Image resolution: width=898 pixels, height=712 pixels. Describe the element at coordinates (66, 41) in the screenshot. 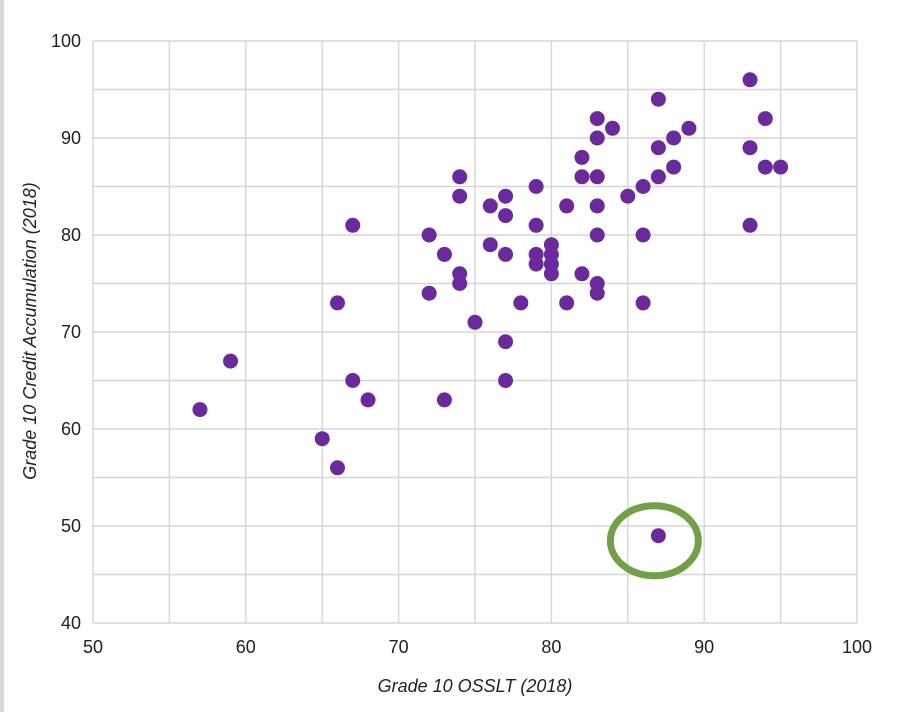

I see `y-tick-label: 100` at that location.